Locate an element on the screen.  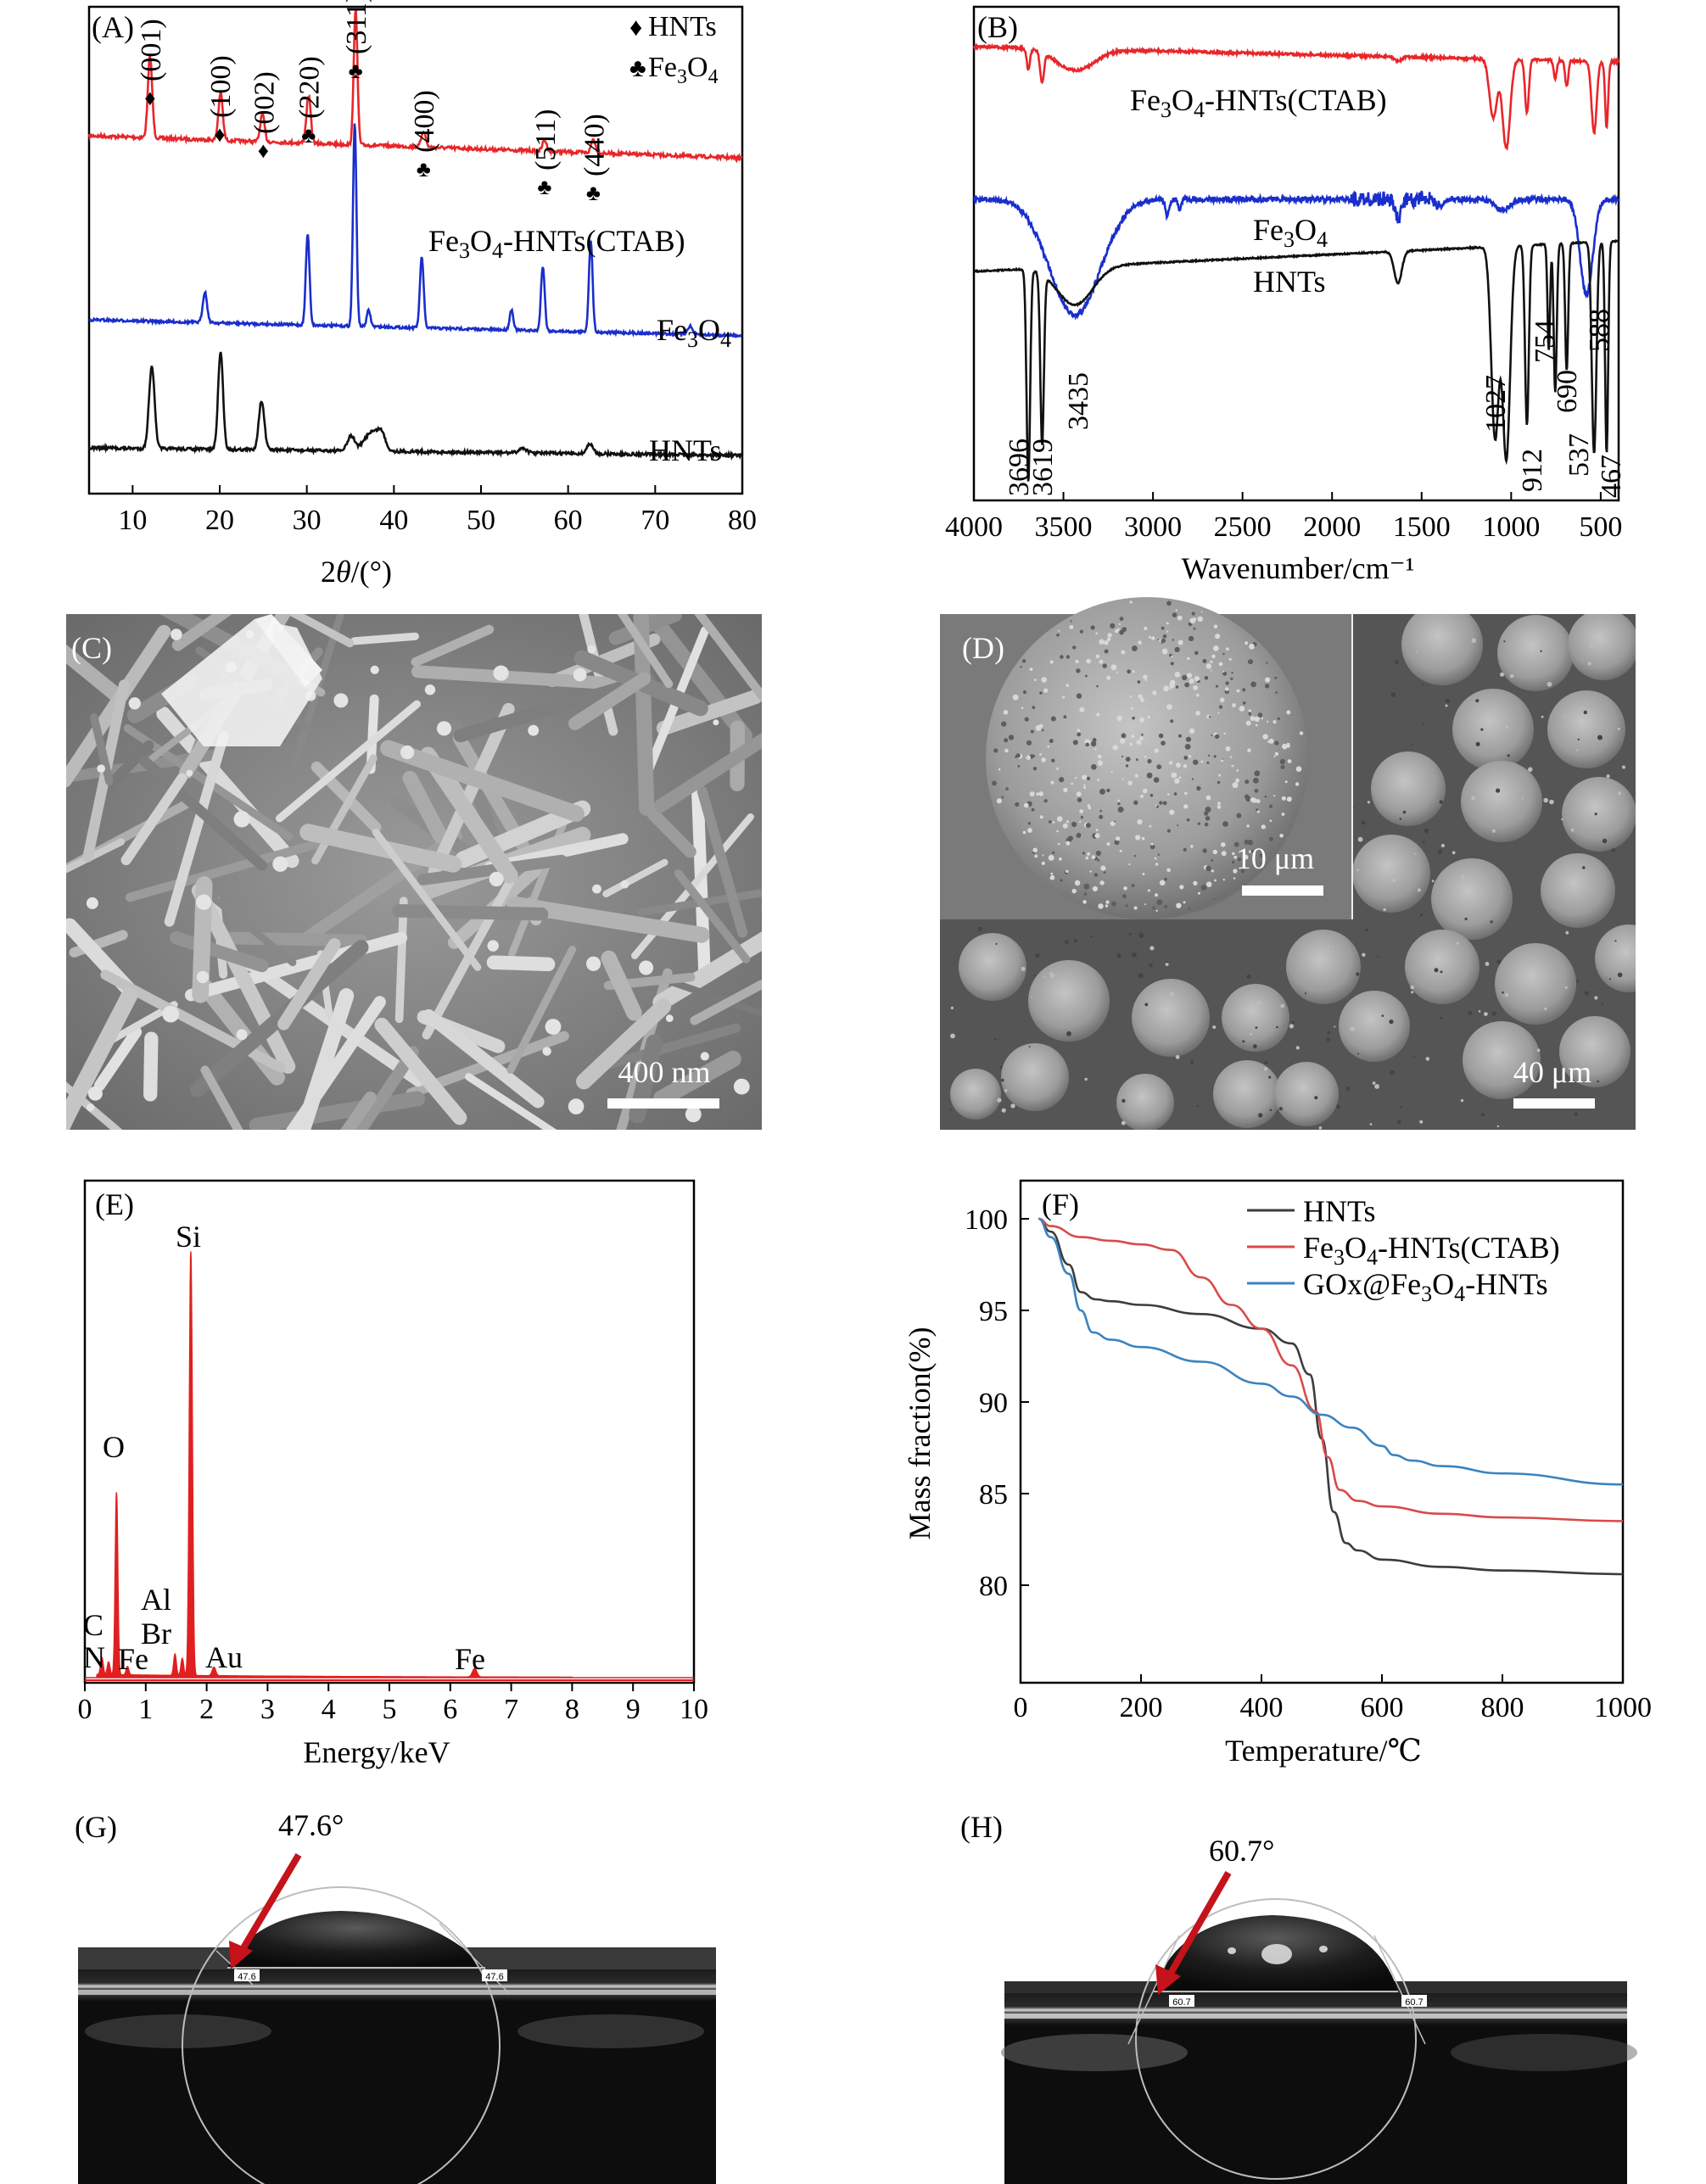
a-tick-label: 40 is located at coordinates (393, 520).